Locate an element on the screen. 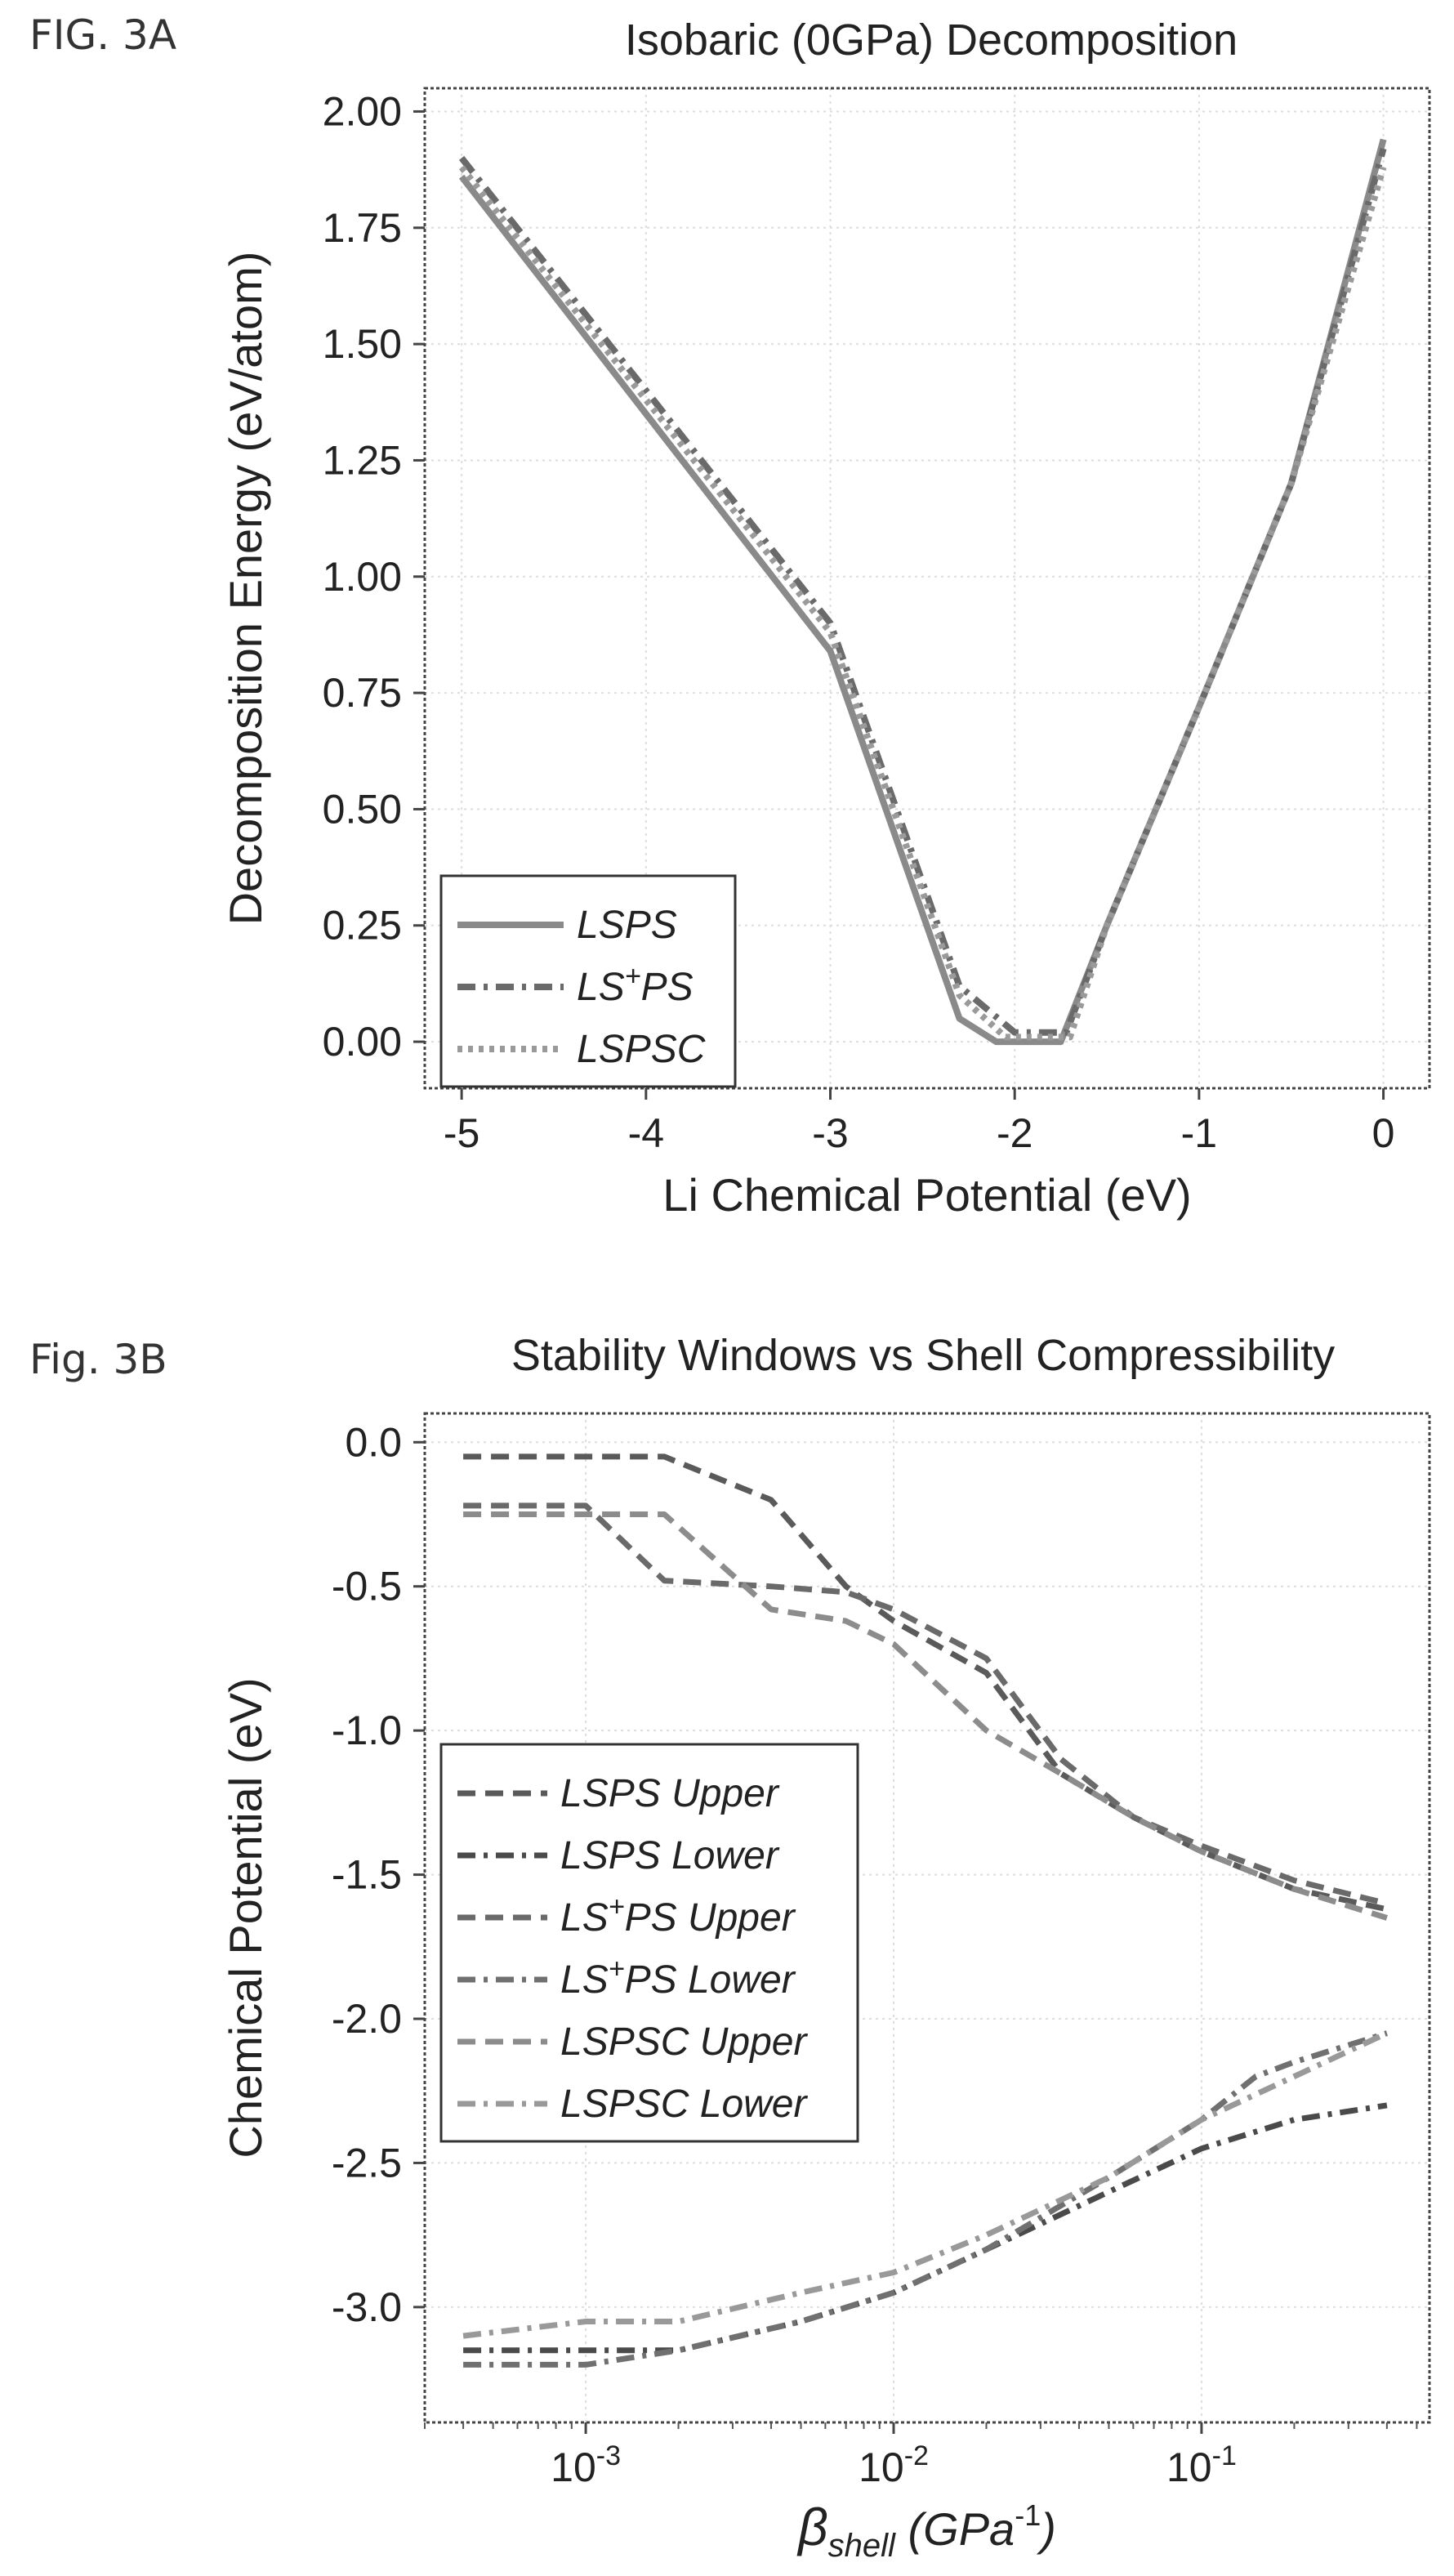  figure-b-label: Fig. 3B is located at coordinates (98, 1359).